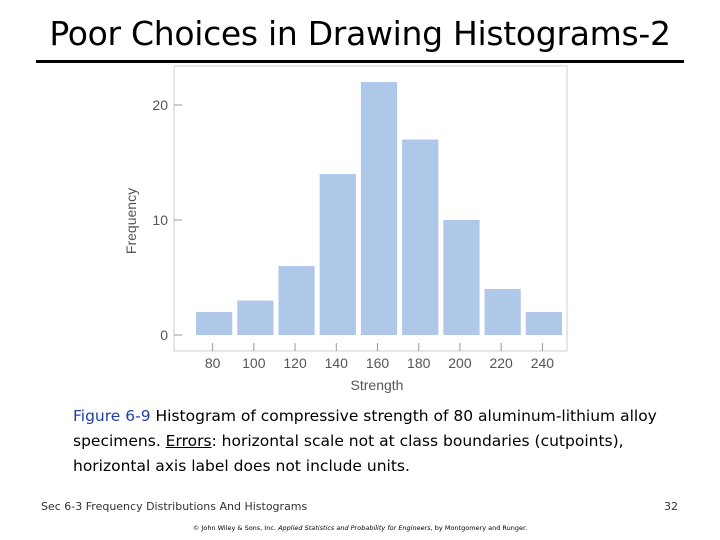  What do you see at coordinates (235, 528) in the screenshot?
I see `copyright-prefix: © John Wiley & Sons, Inc.` at bounding box center [235, 528].